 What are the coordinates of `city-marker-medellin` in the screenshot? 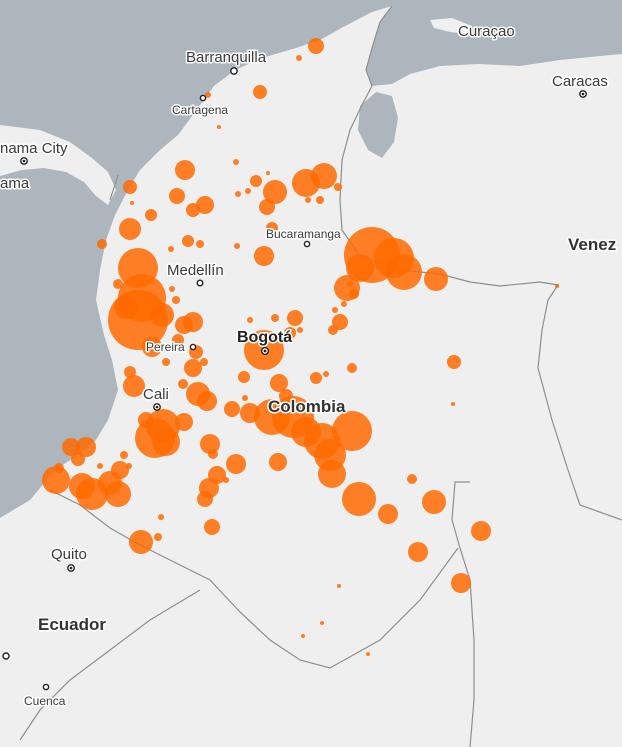 It's located at (200, 283).